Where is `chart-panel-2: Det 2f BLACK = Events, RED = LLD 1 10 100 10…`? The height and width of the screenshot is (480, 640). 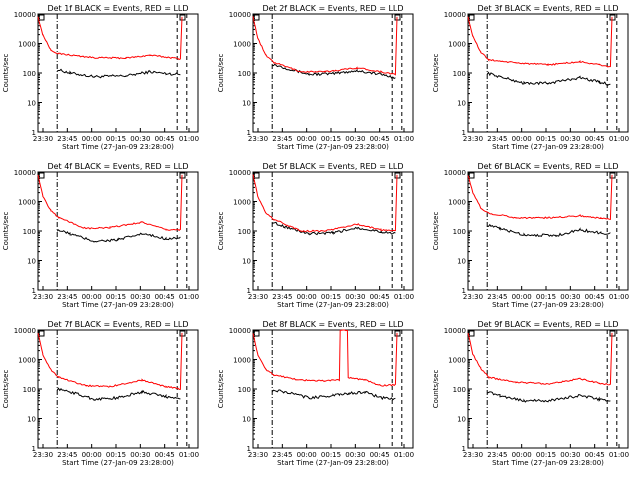 chart-panel-2: Det 2f BLACK = Events, RED = LLD 1 10 100 10… is located at coordinates (315, 77).